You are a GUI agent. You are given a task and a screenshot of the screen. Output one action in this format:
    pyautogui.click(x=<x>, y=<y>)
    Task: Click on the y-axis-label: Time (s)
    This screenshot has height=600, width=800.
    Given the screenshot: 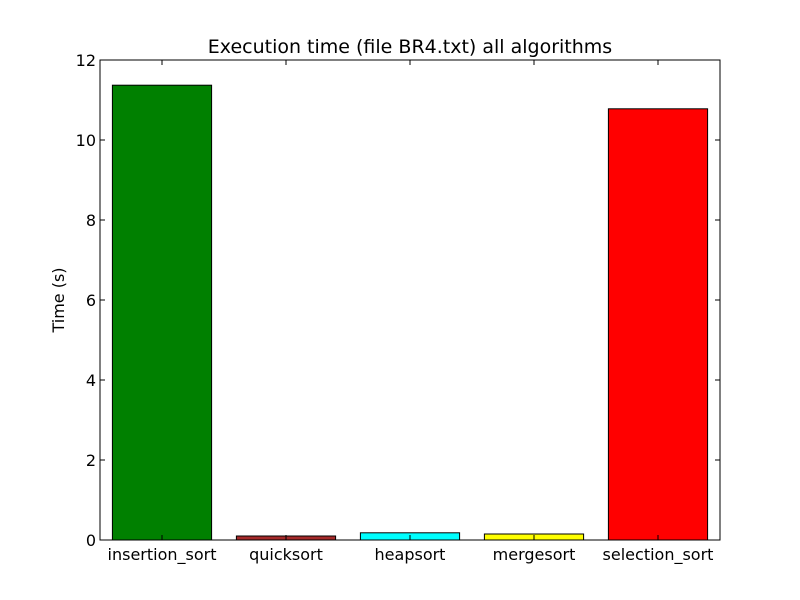 What is the action you would take?
    pyautogui.click(x=58, y=300)
    